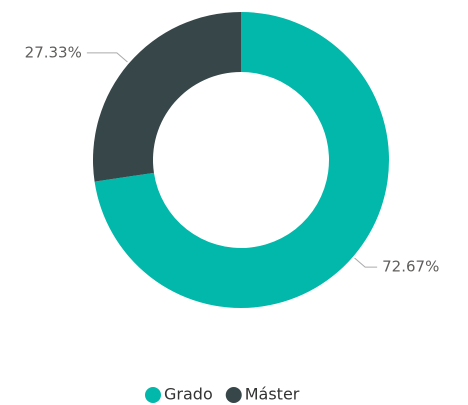  What do you see at coordinates (410, 267) in the screenshot?
I see `data-label: 72.67%` at bounding box center [410, 267].